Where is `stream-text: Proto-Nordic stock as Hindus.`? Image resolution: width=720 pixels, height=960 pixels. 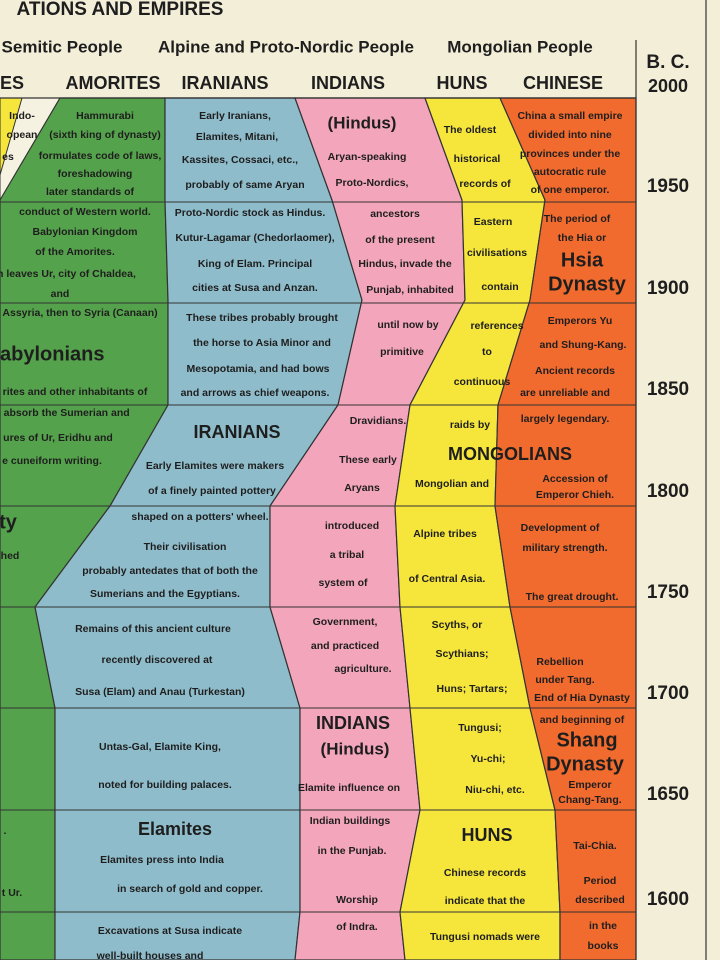 stream-text: Proto-Nordic stock as Hindus. is located at coordinates (250, 213).